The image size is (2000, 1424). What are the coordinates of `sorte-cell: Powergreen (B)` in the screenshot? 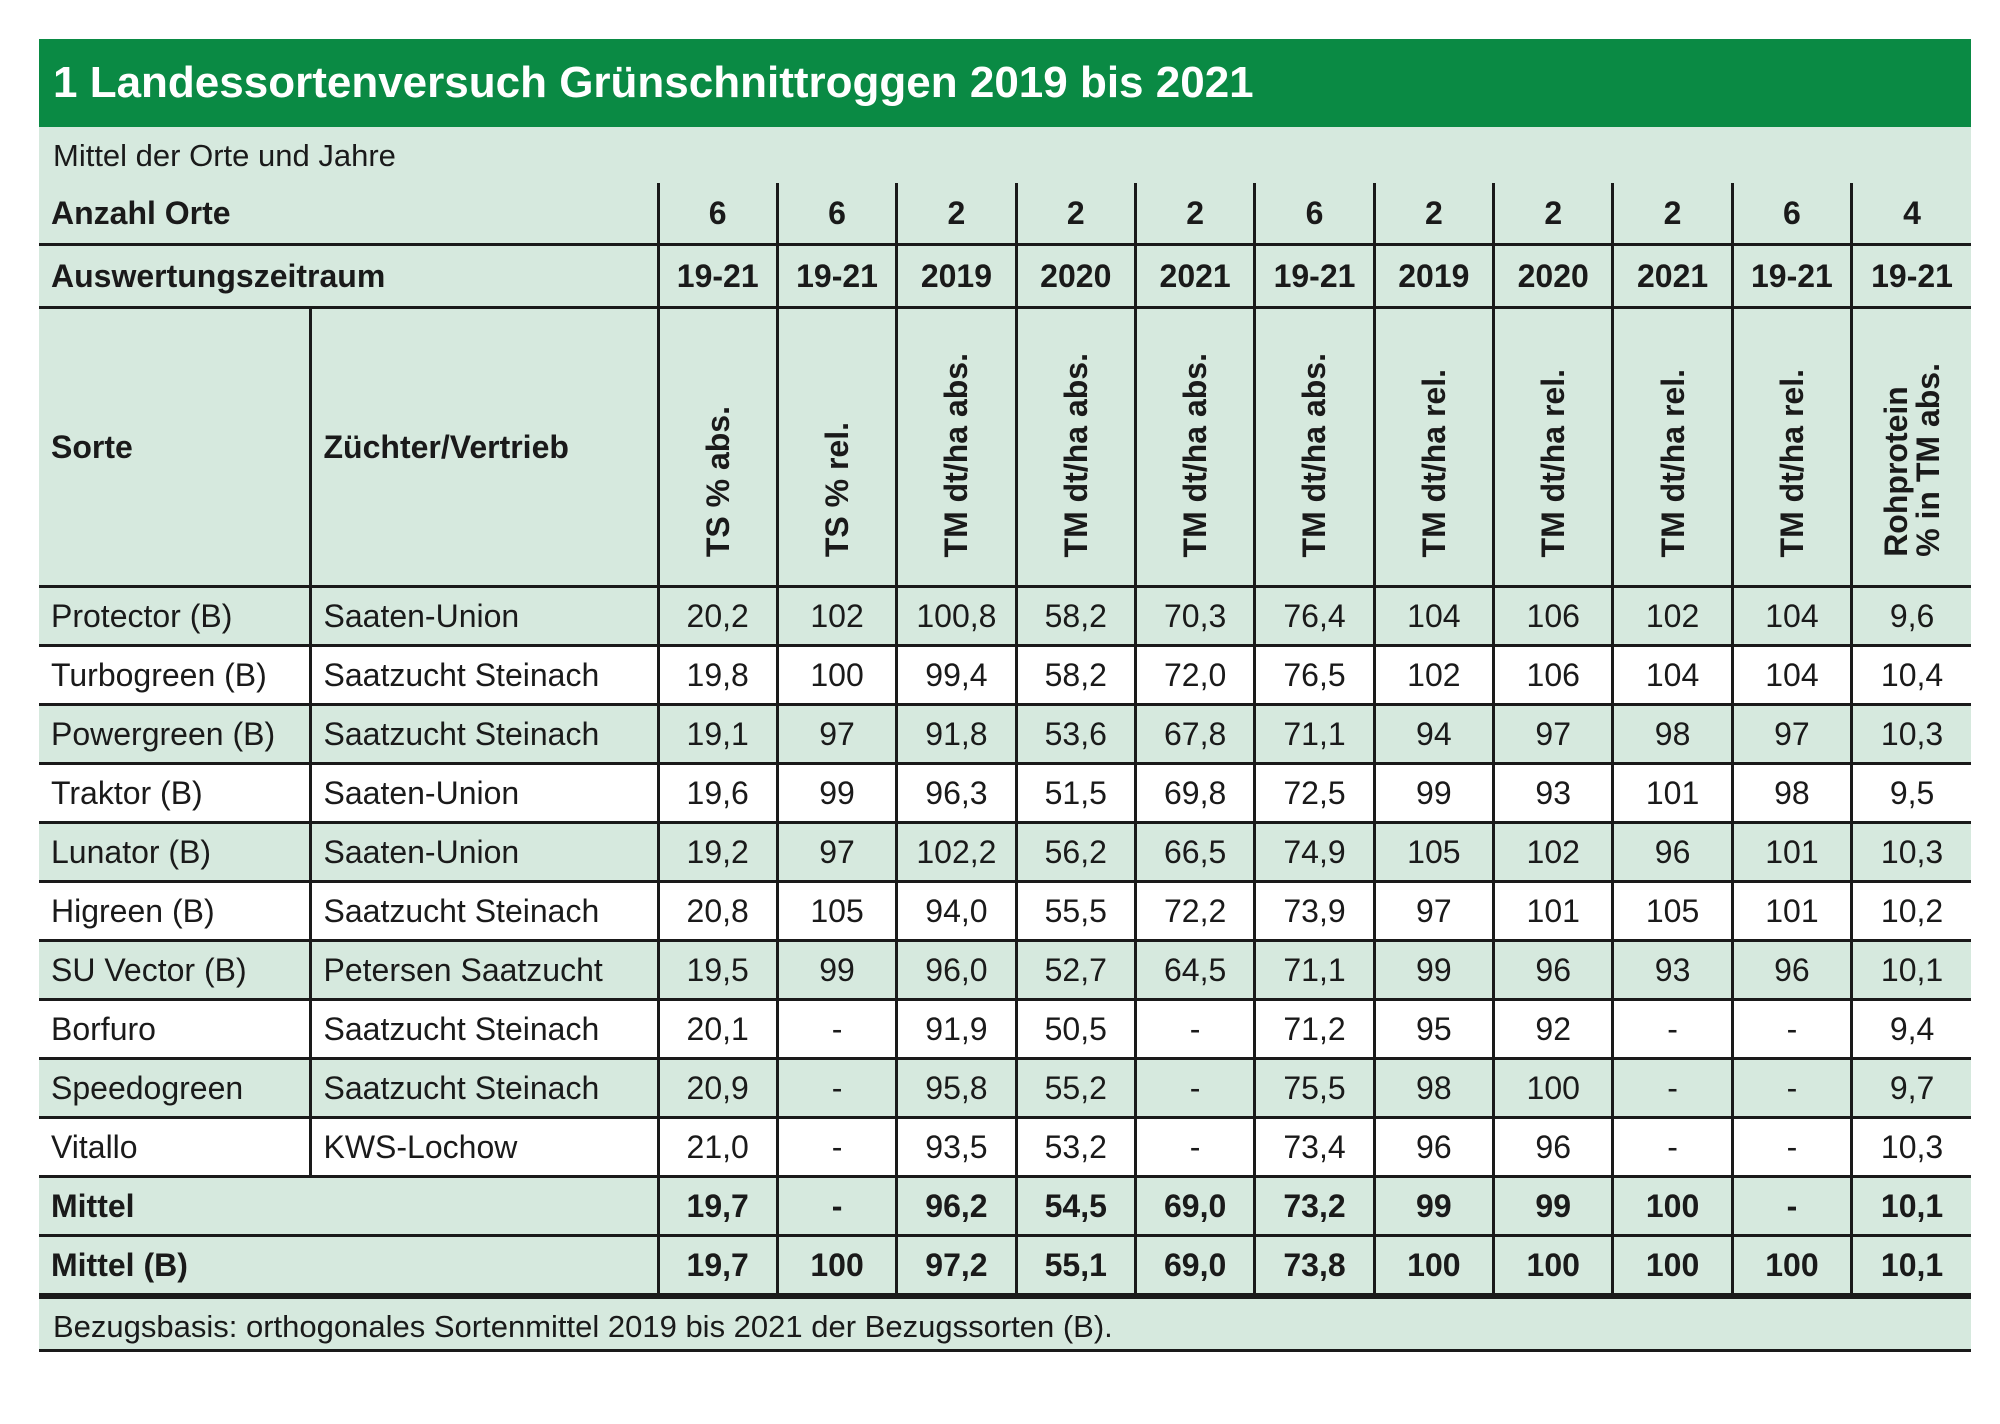 It's located at (175, 734).